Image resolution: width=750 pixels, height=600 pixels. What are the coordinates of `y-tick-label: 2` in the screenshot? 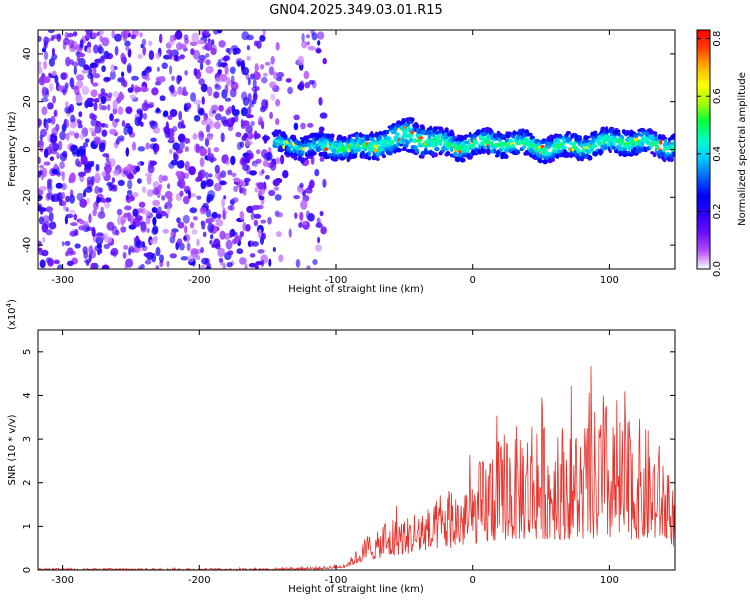 It's located at (27, 483).